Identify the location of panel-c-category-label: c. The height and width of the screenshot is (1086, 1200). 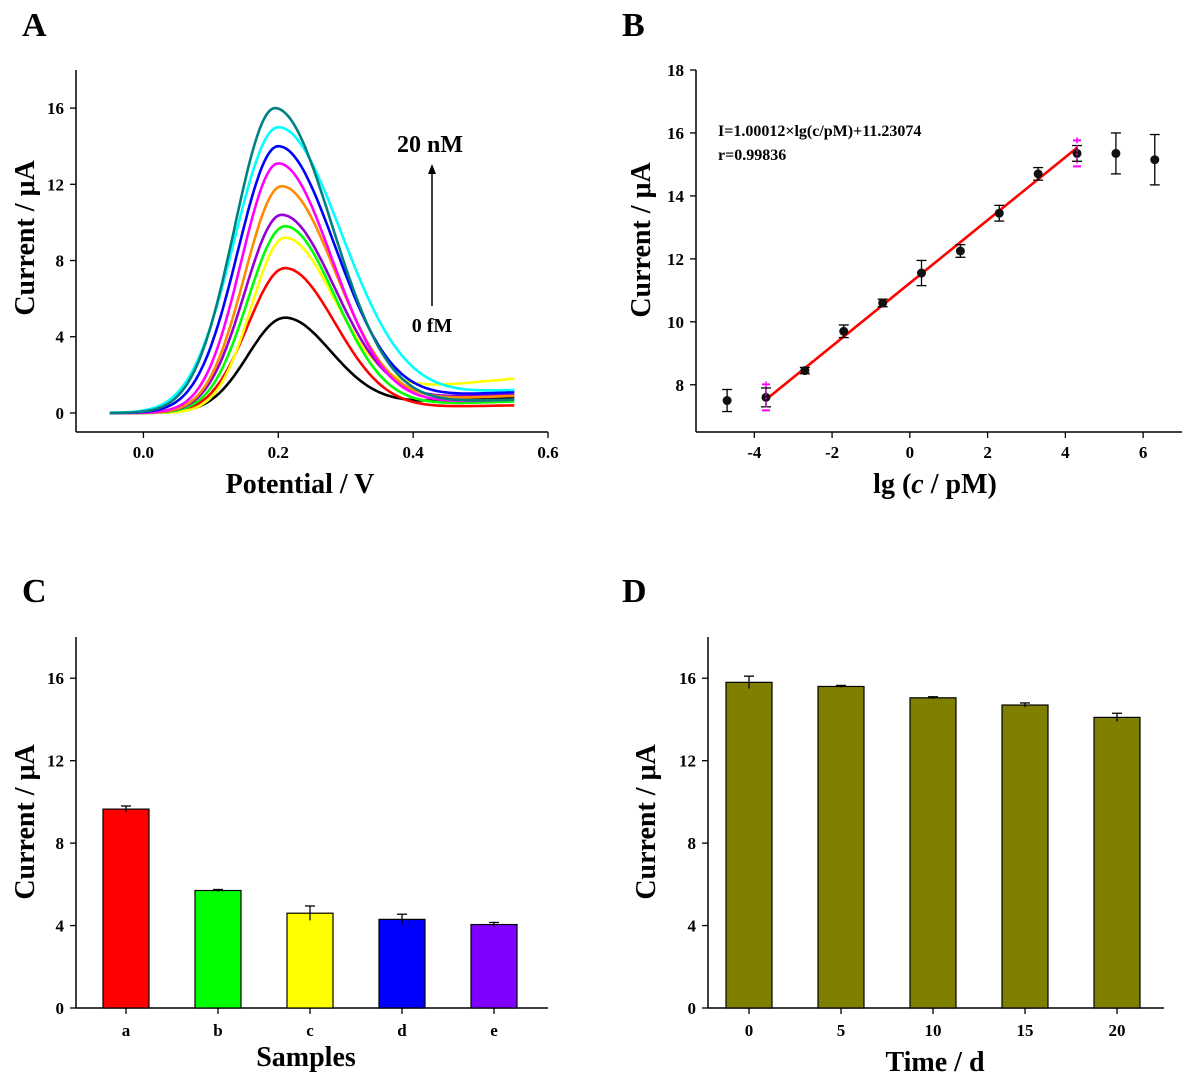
(310, 1030).